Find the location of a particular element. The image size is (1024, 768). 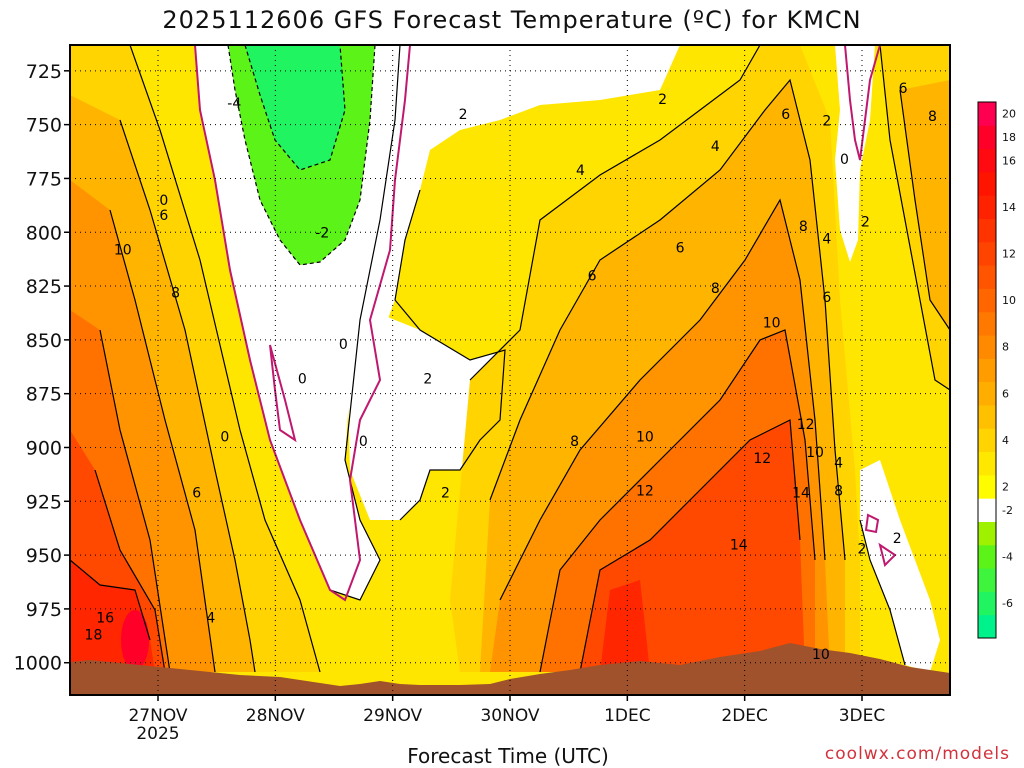

y-axis: 725 750 775 800 825 850 875 900 925 950 975 1000 is located at coordinates (42, 368).